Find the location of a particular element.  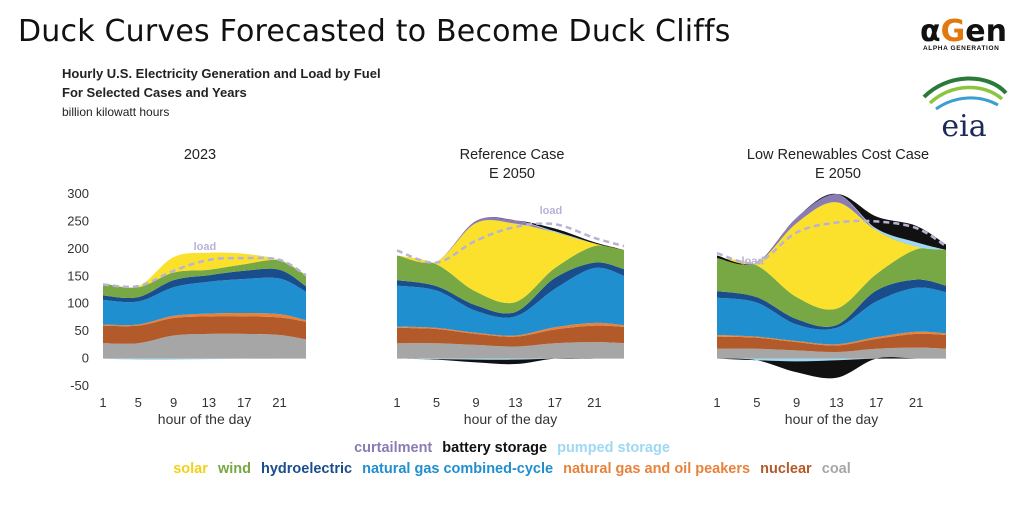

chart-1-x-tick-label: 13 is located at coordinates (209, 402).